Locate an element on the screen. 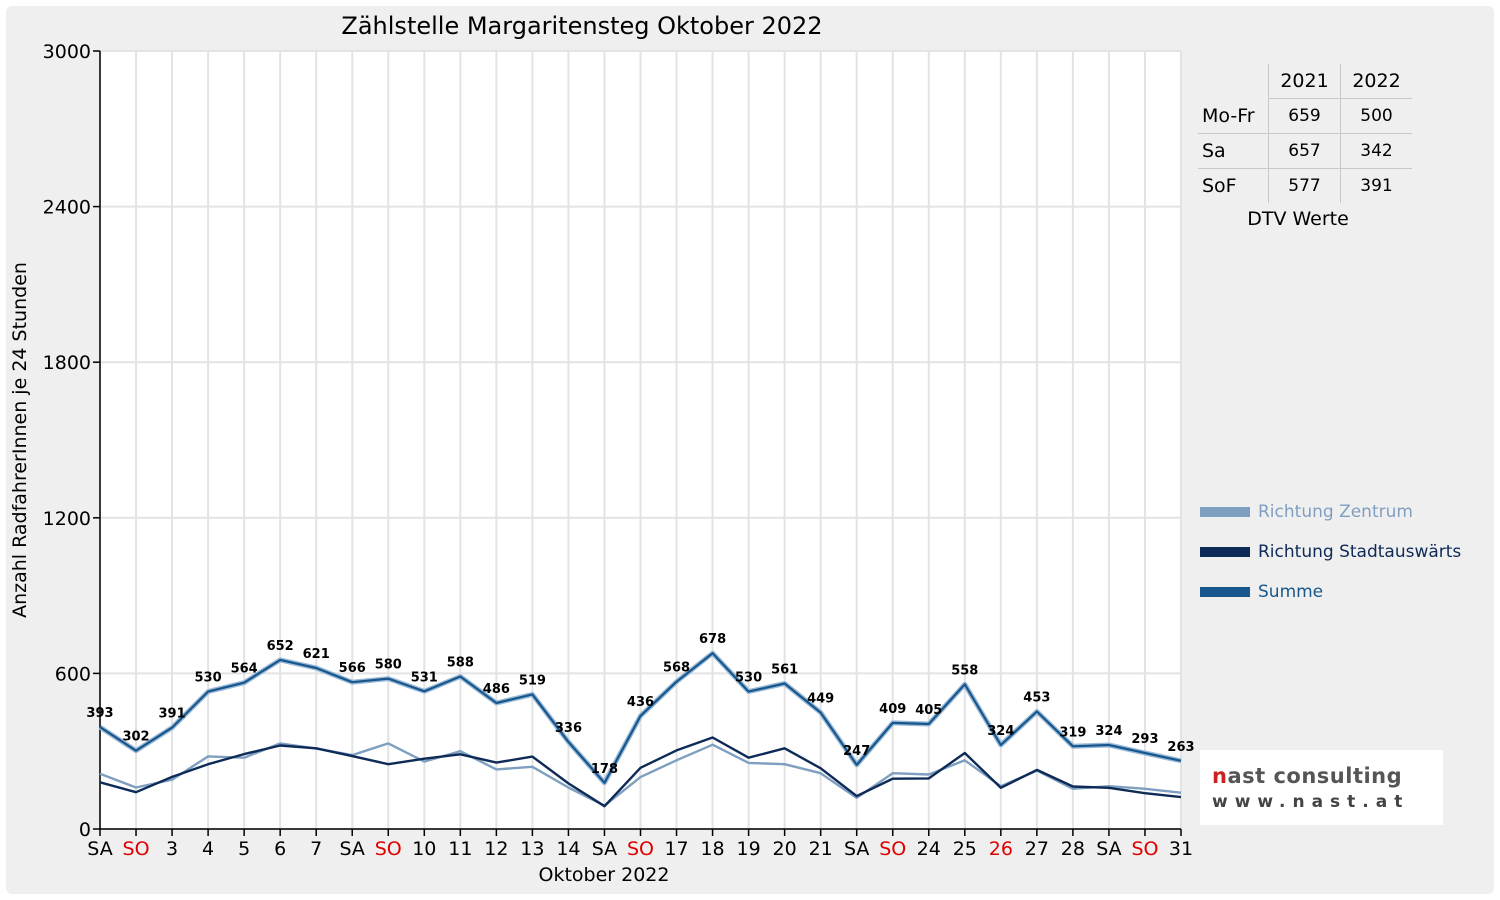  legend-label: Summe is located at coordinates (1291, 592).